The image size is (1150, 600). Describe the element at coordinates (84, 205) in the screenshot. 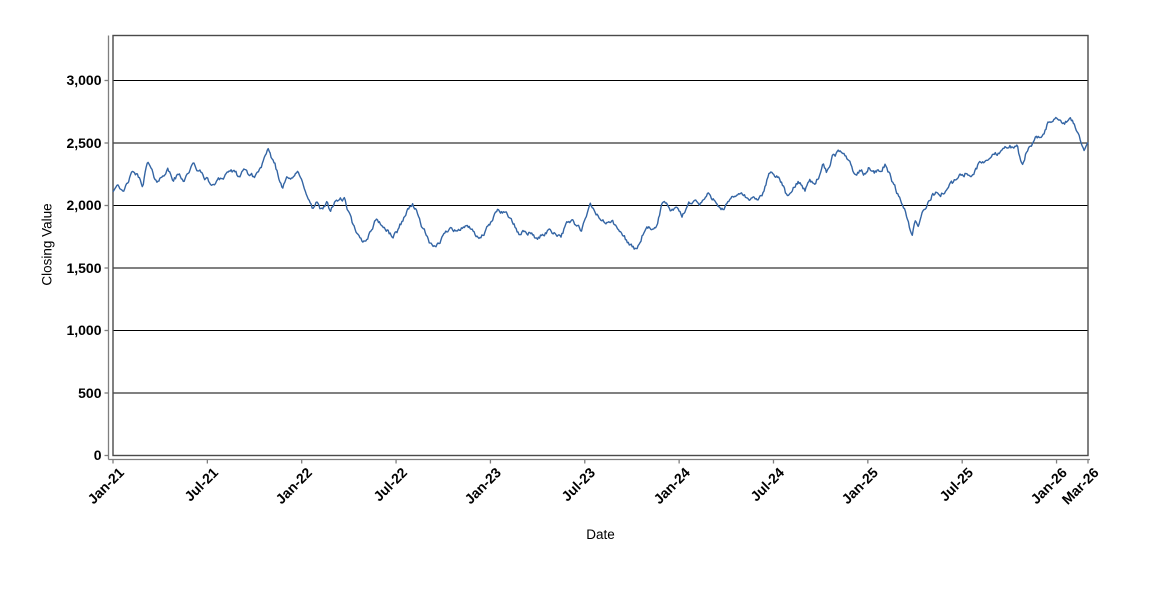

I see `y-tick-label: 2,000` at that location.